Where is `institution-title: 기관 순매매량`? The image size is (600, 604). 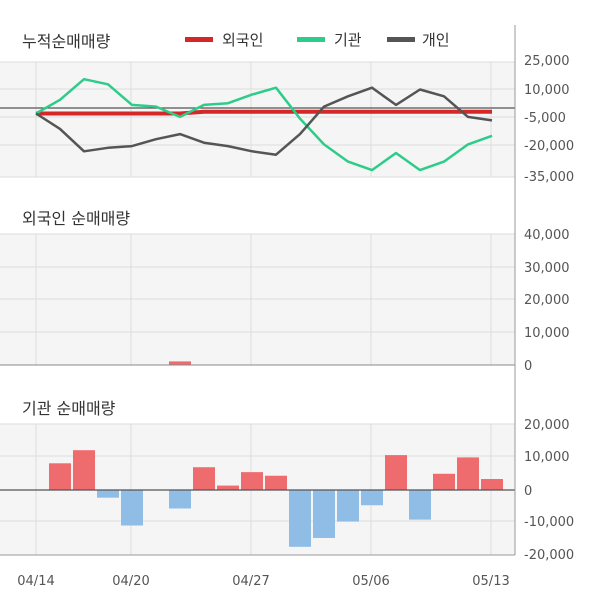
institution-title: 기관 순매매량 is located at coordinates (69, 408).